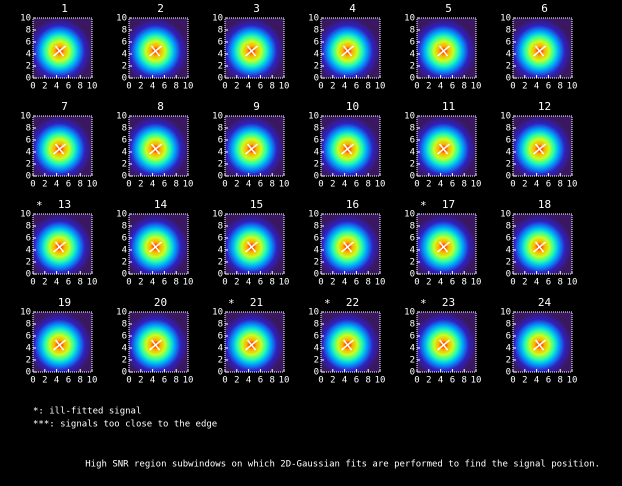  What do you see at coordinates (352, 204) in the screenshot?
I see `panel-title: 16` at bounding box center [352, 204].